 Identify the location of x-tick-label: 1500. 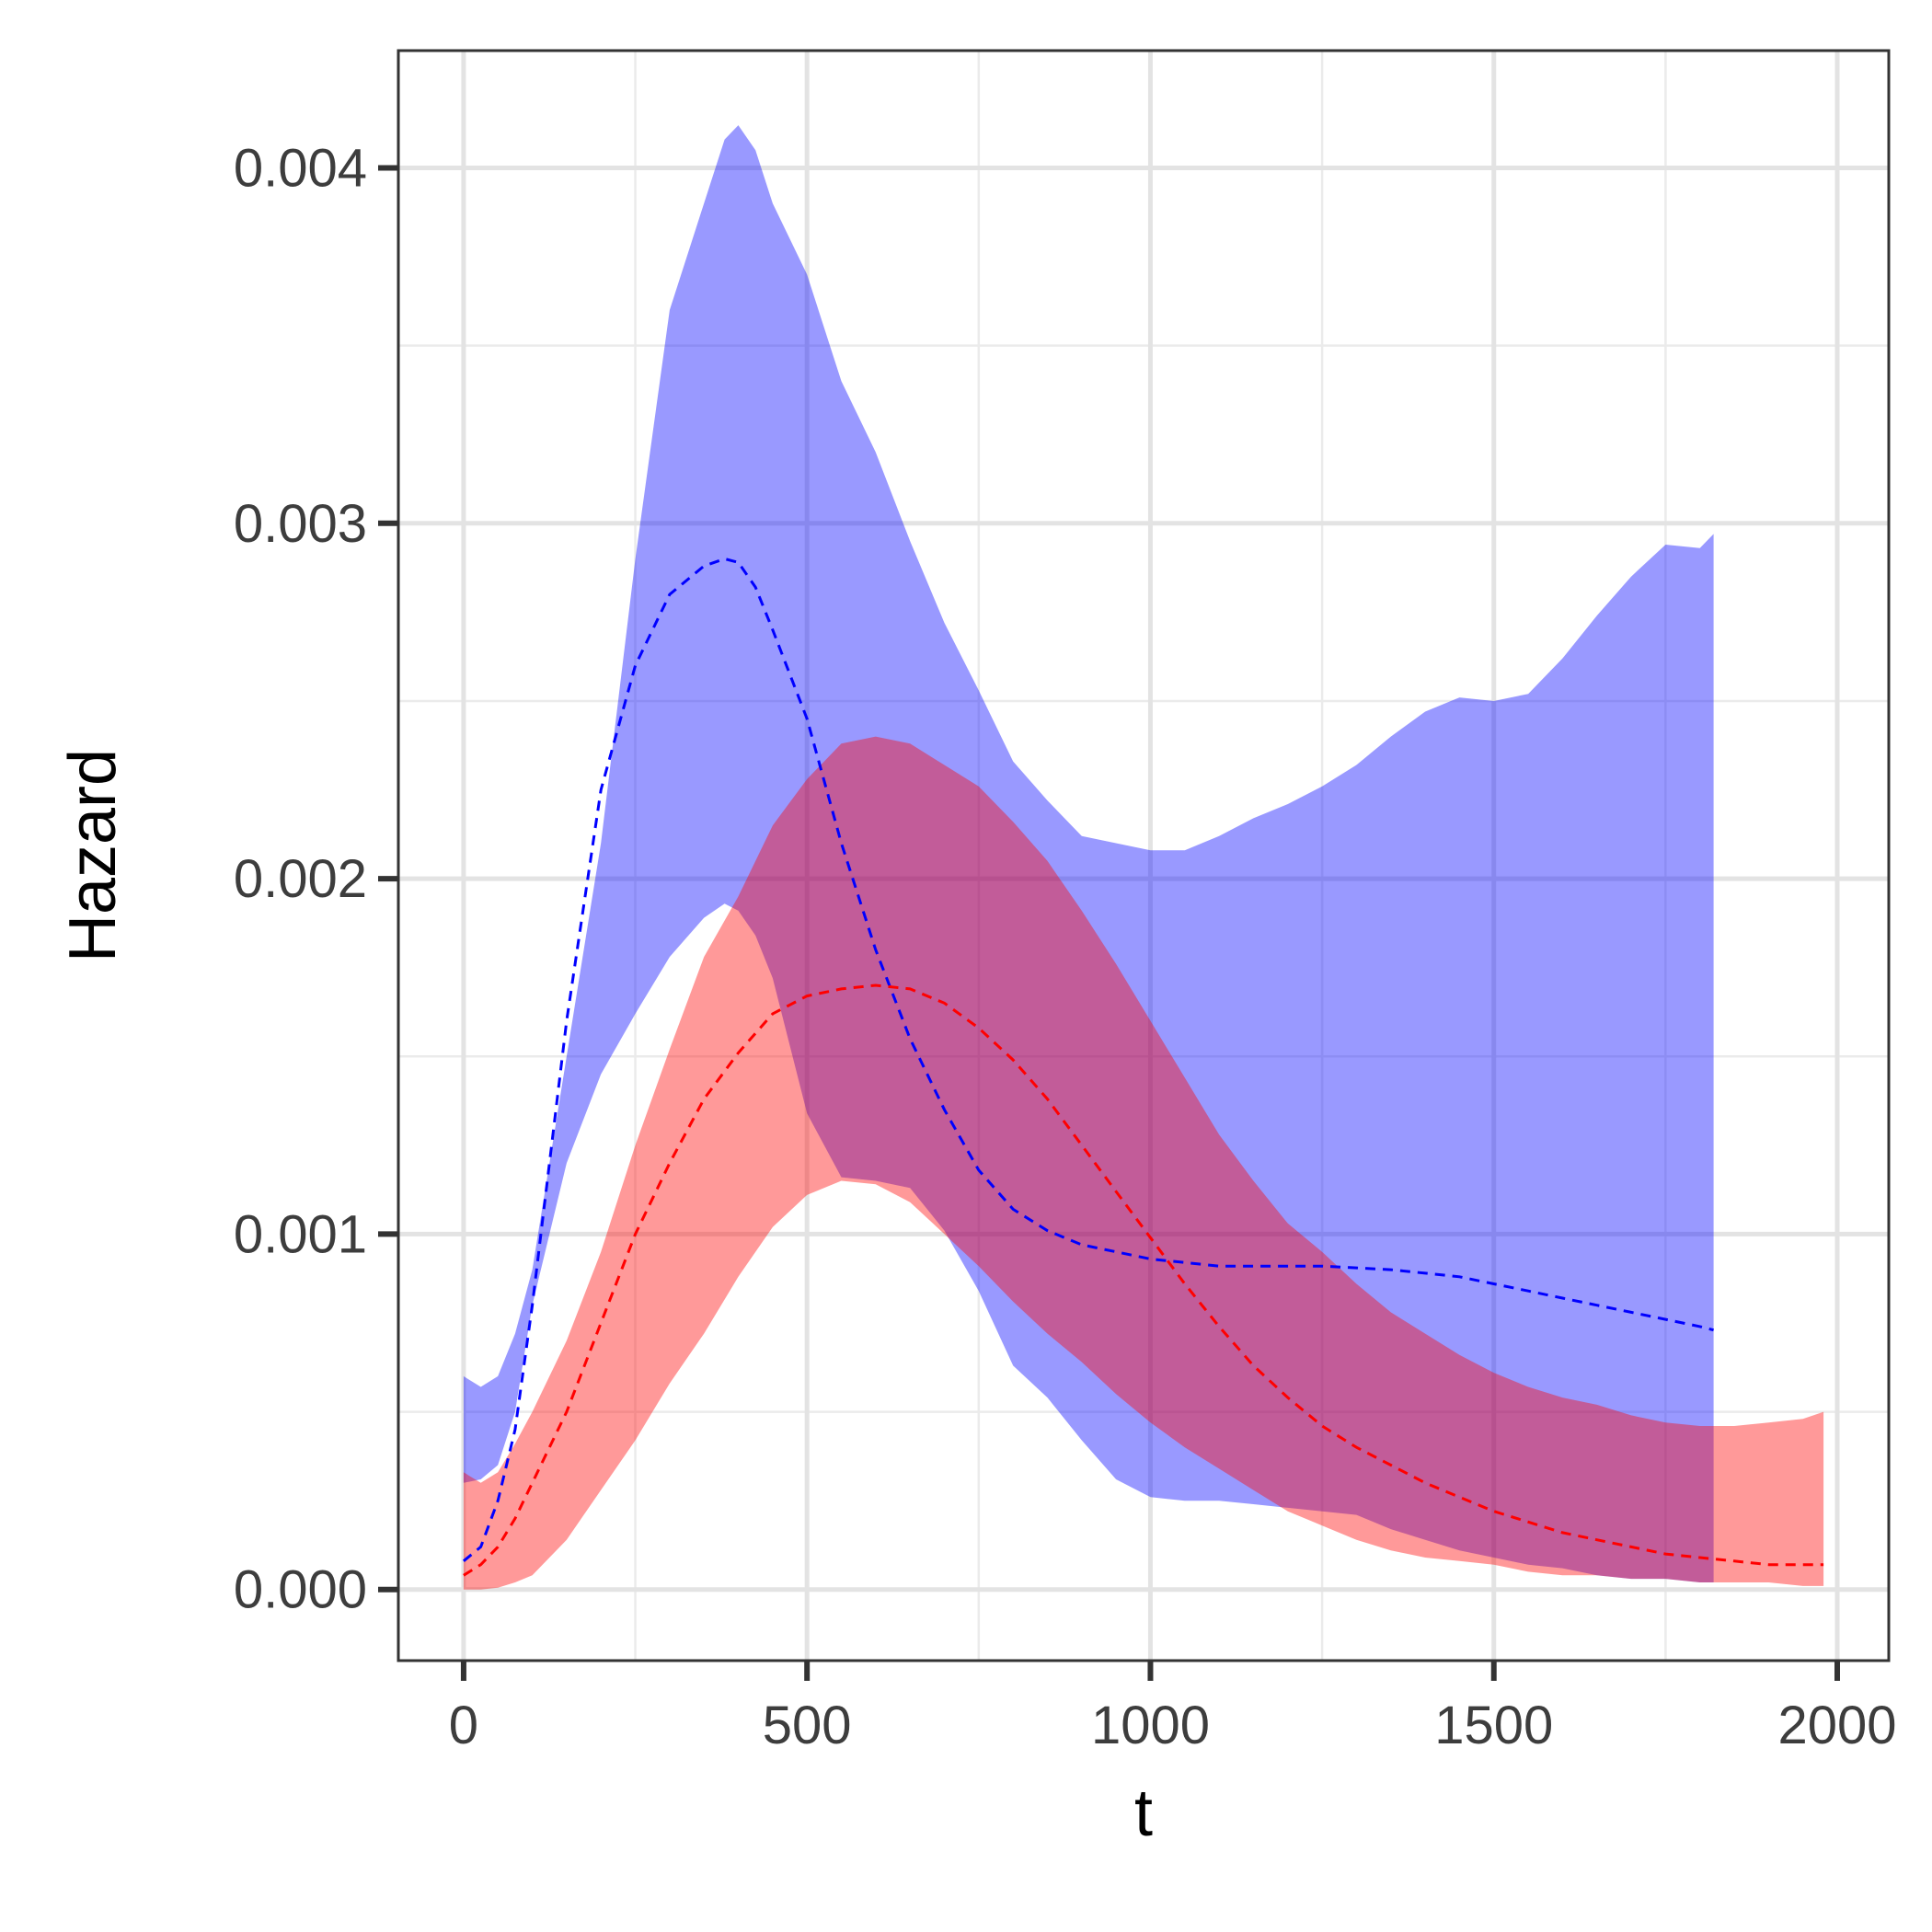
(1493, 1725).